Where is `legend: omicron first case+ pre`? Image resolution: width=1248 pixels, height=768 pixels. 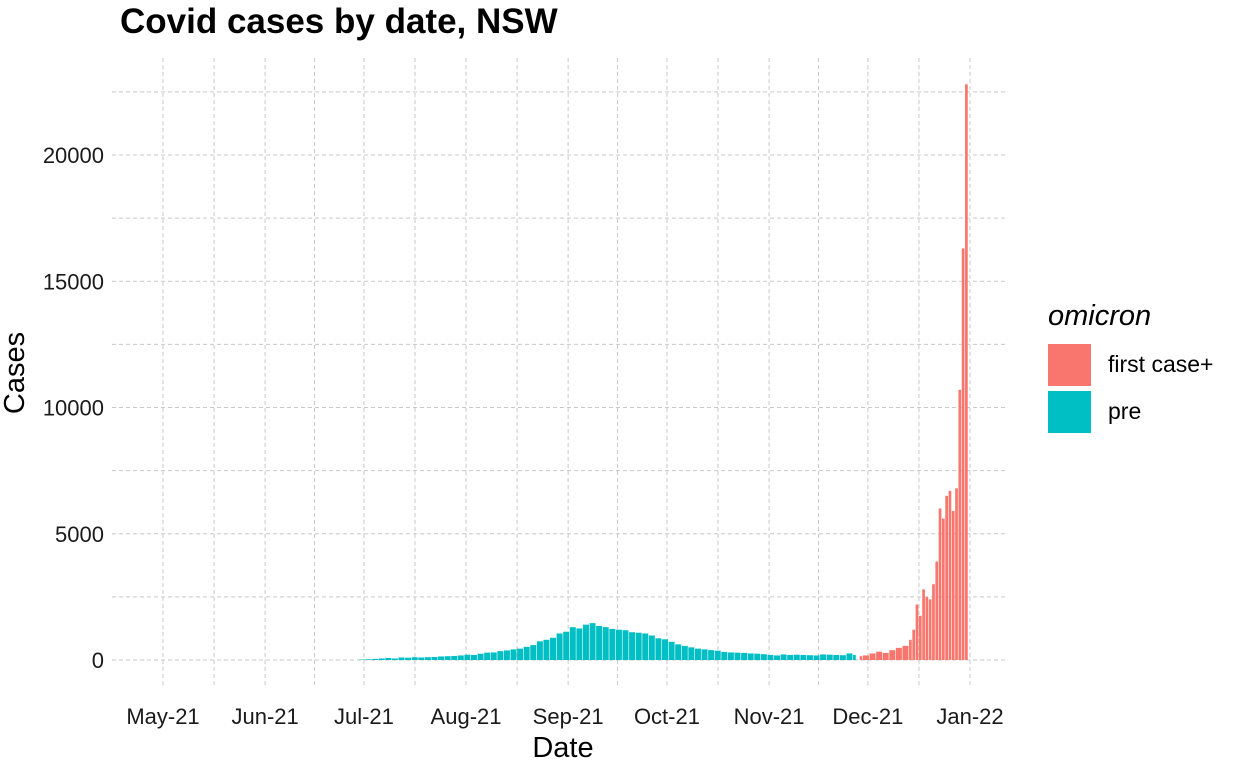
legend: omicron first case+ pre is located at coordinates (1130, 367).